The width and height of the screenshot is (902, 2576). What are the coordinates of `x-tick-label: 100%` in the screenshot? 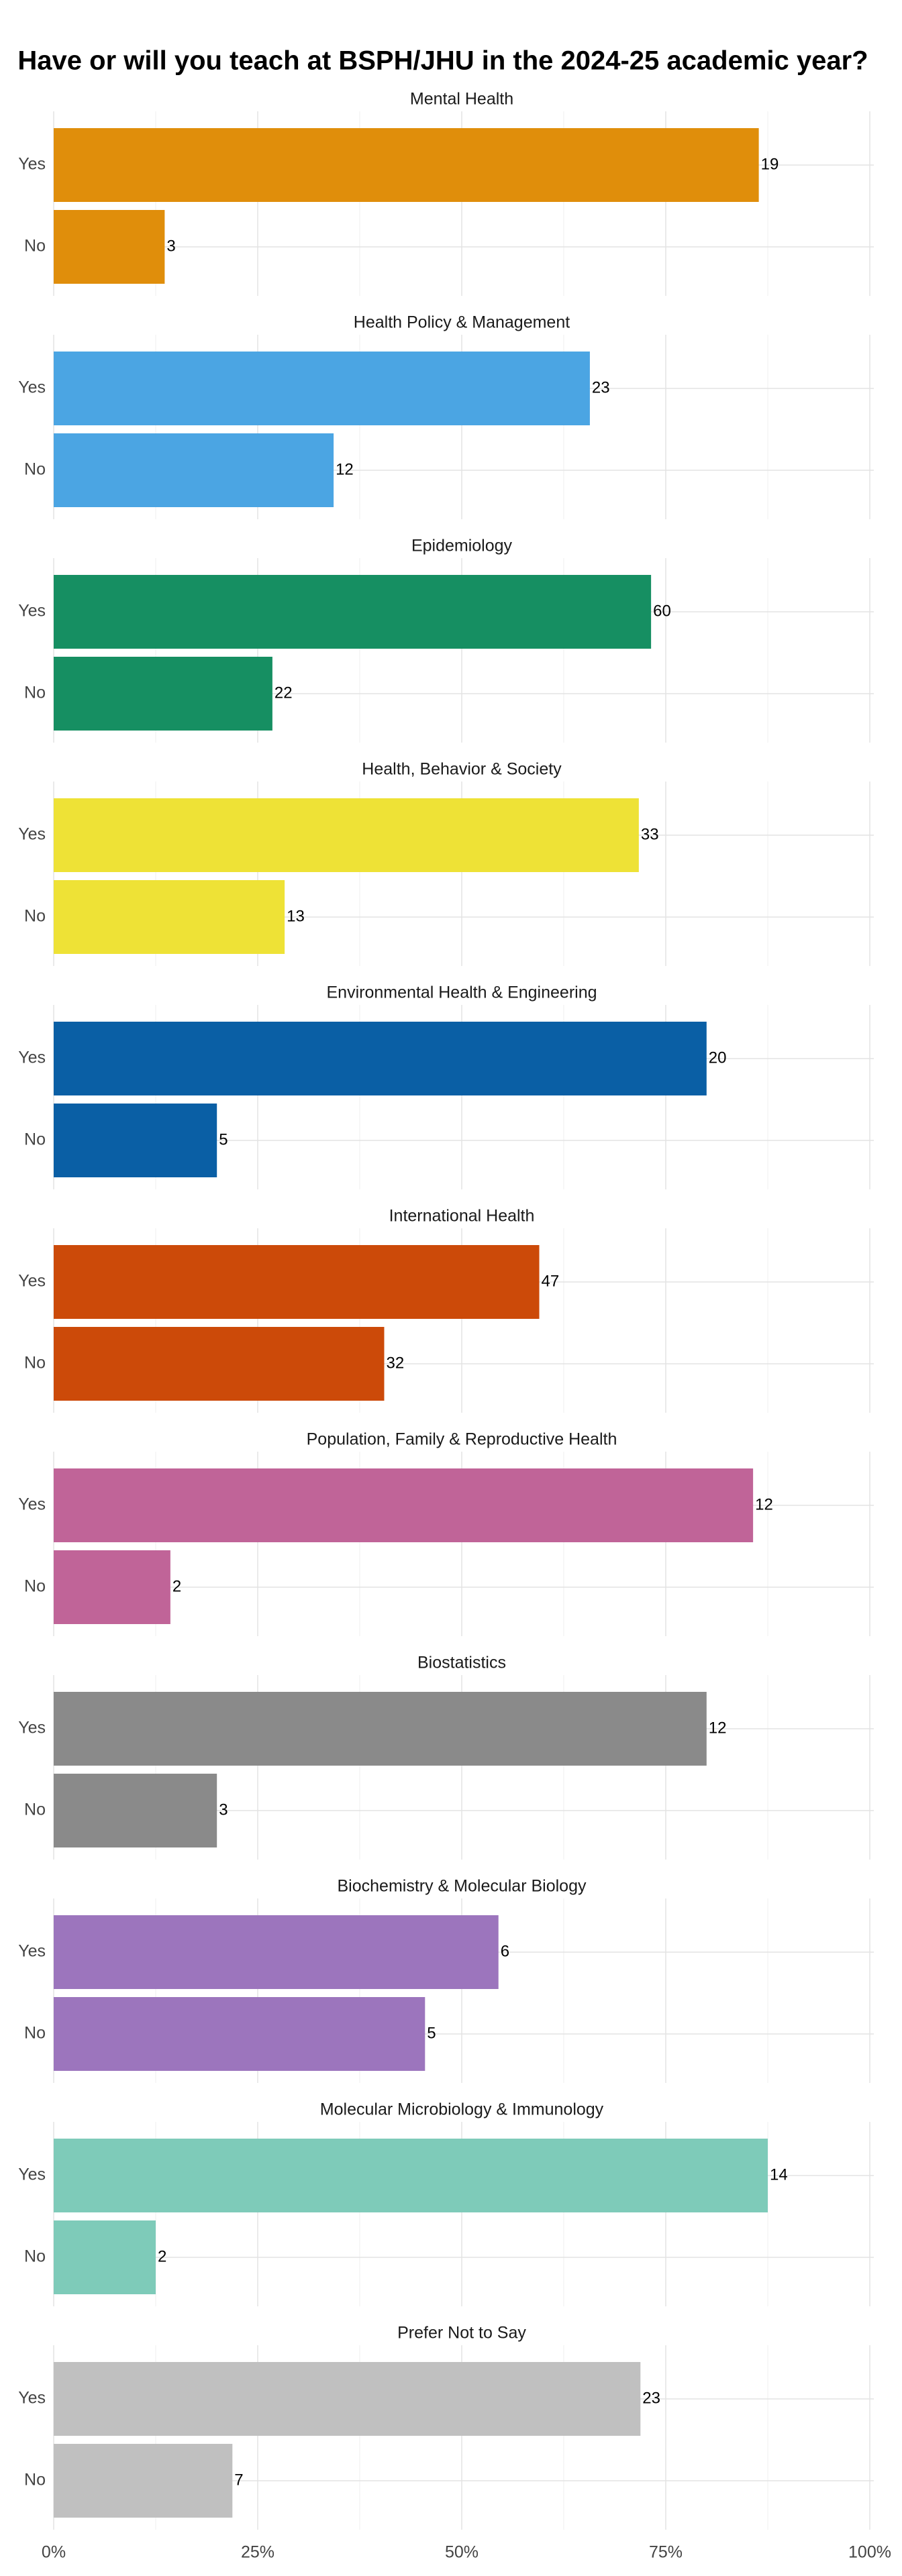 It's located at (869, 2552).